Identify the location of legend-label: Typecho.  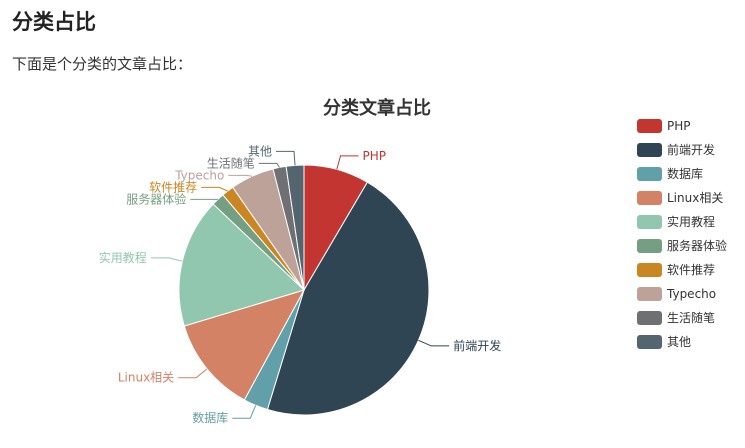
(692, 294).